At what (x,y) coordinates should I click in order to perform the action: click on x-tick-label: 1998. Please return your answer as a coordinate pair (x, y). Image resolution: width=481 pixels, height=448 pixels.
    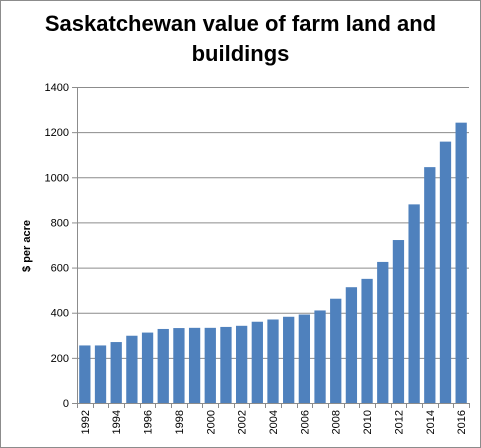
    Looking at the image, I should click on (180, 422).